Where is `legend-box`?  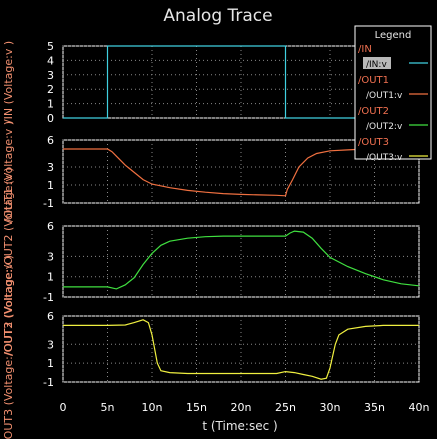 legend-box is located at coordinates (393, 92).